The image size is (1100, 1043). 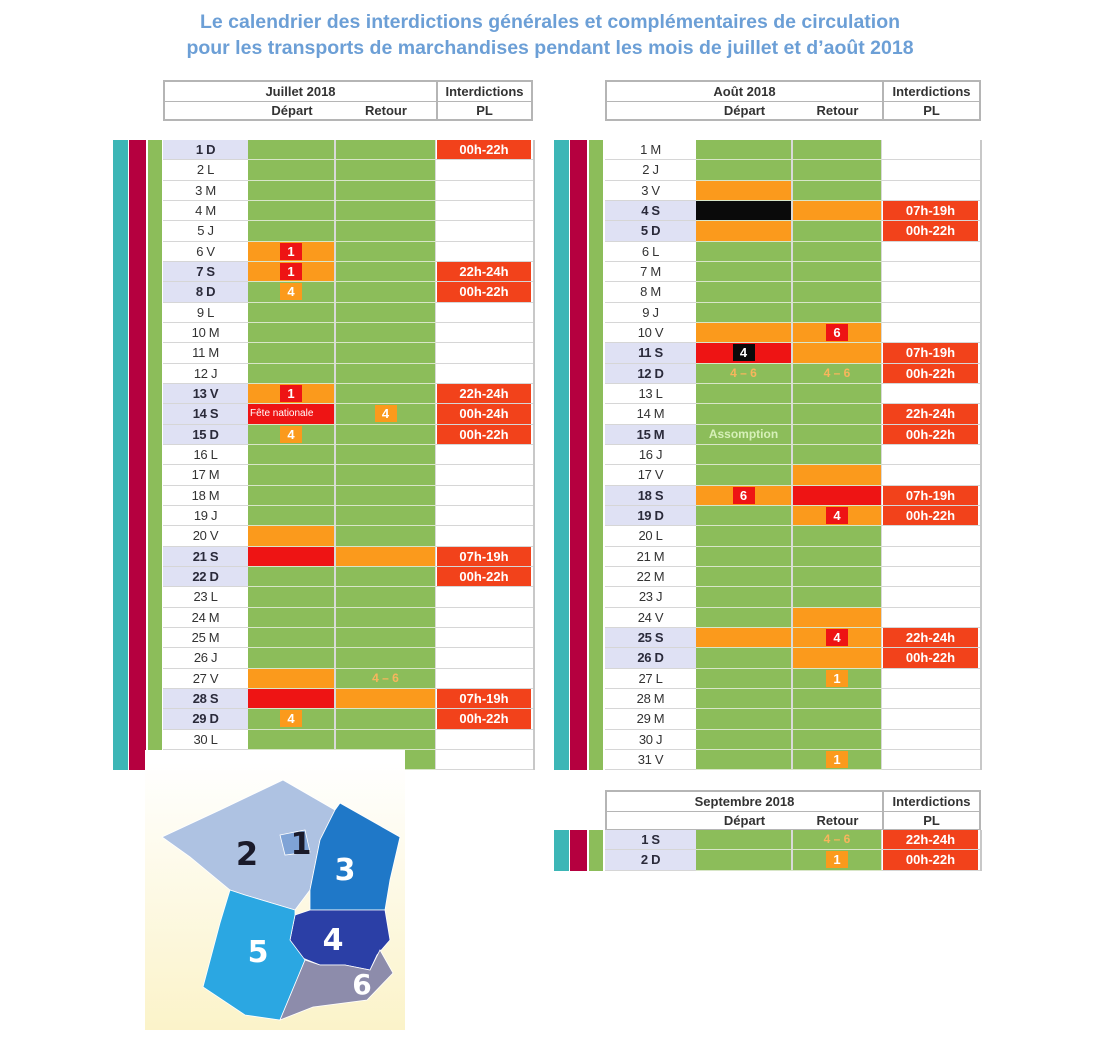 What do you see at coordinates (650, 719) in the screenshot?
I see `day-label: 29 M` at bounding box center [650, 719].